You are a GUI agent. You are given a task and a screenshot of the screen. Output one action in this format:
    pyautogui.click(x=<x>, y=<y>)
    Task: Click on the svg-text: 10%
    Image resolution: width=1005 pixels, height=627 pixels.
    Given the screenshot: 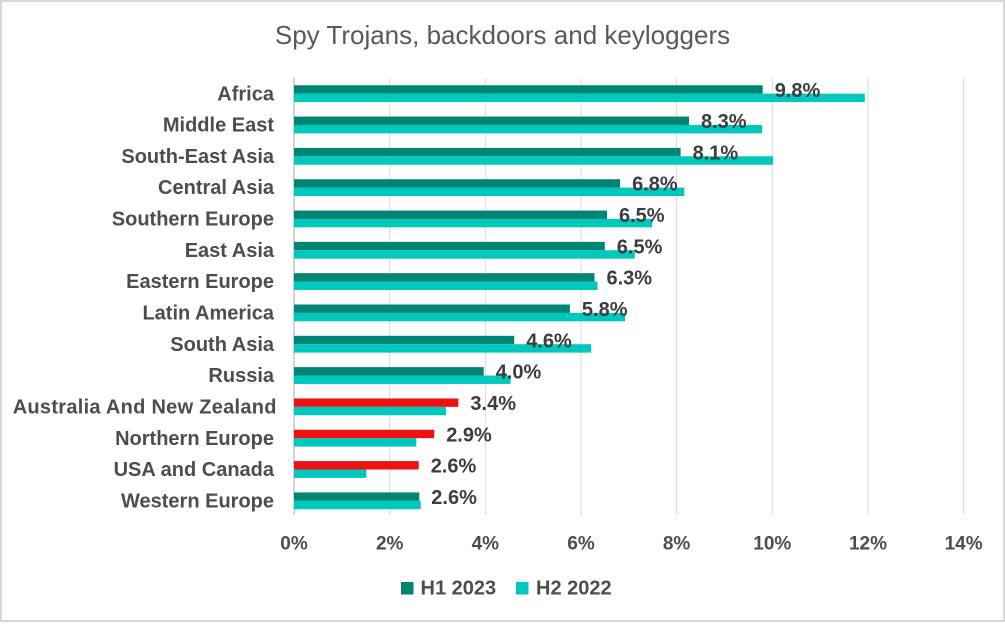 What is the action you would take?
    pyautogui.click(x=772, y=544)
    